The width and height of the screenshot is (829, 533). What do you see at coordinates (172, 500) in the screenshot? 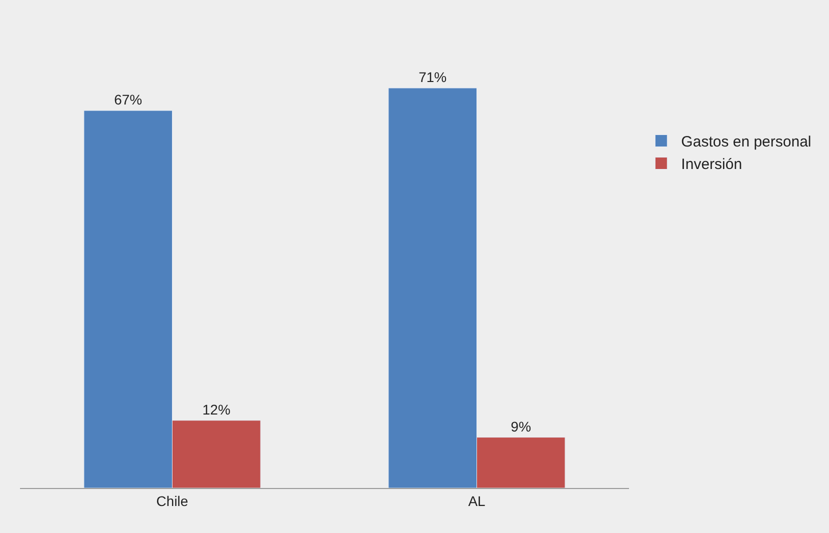
I see `x-tick-label: Chile` at bounding box center [172, 500].